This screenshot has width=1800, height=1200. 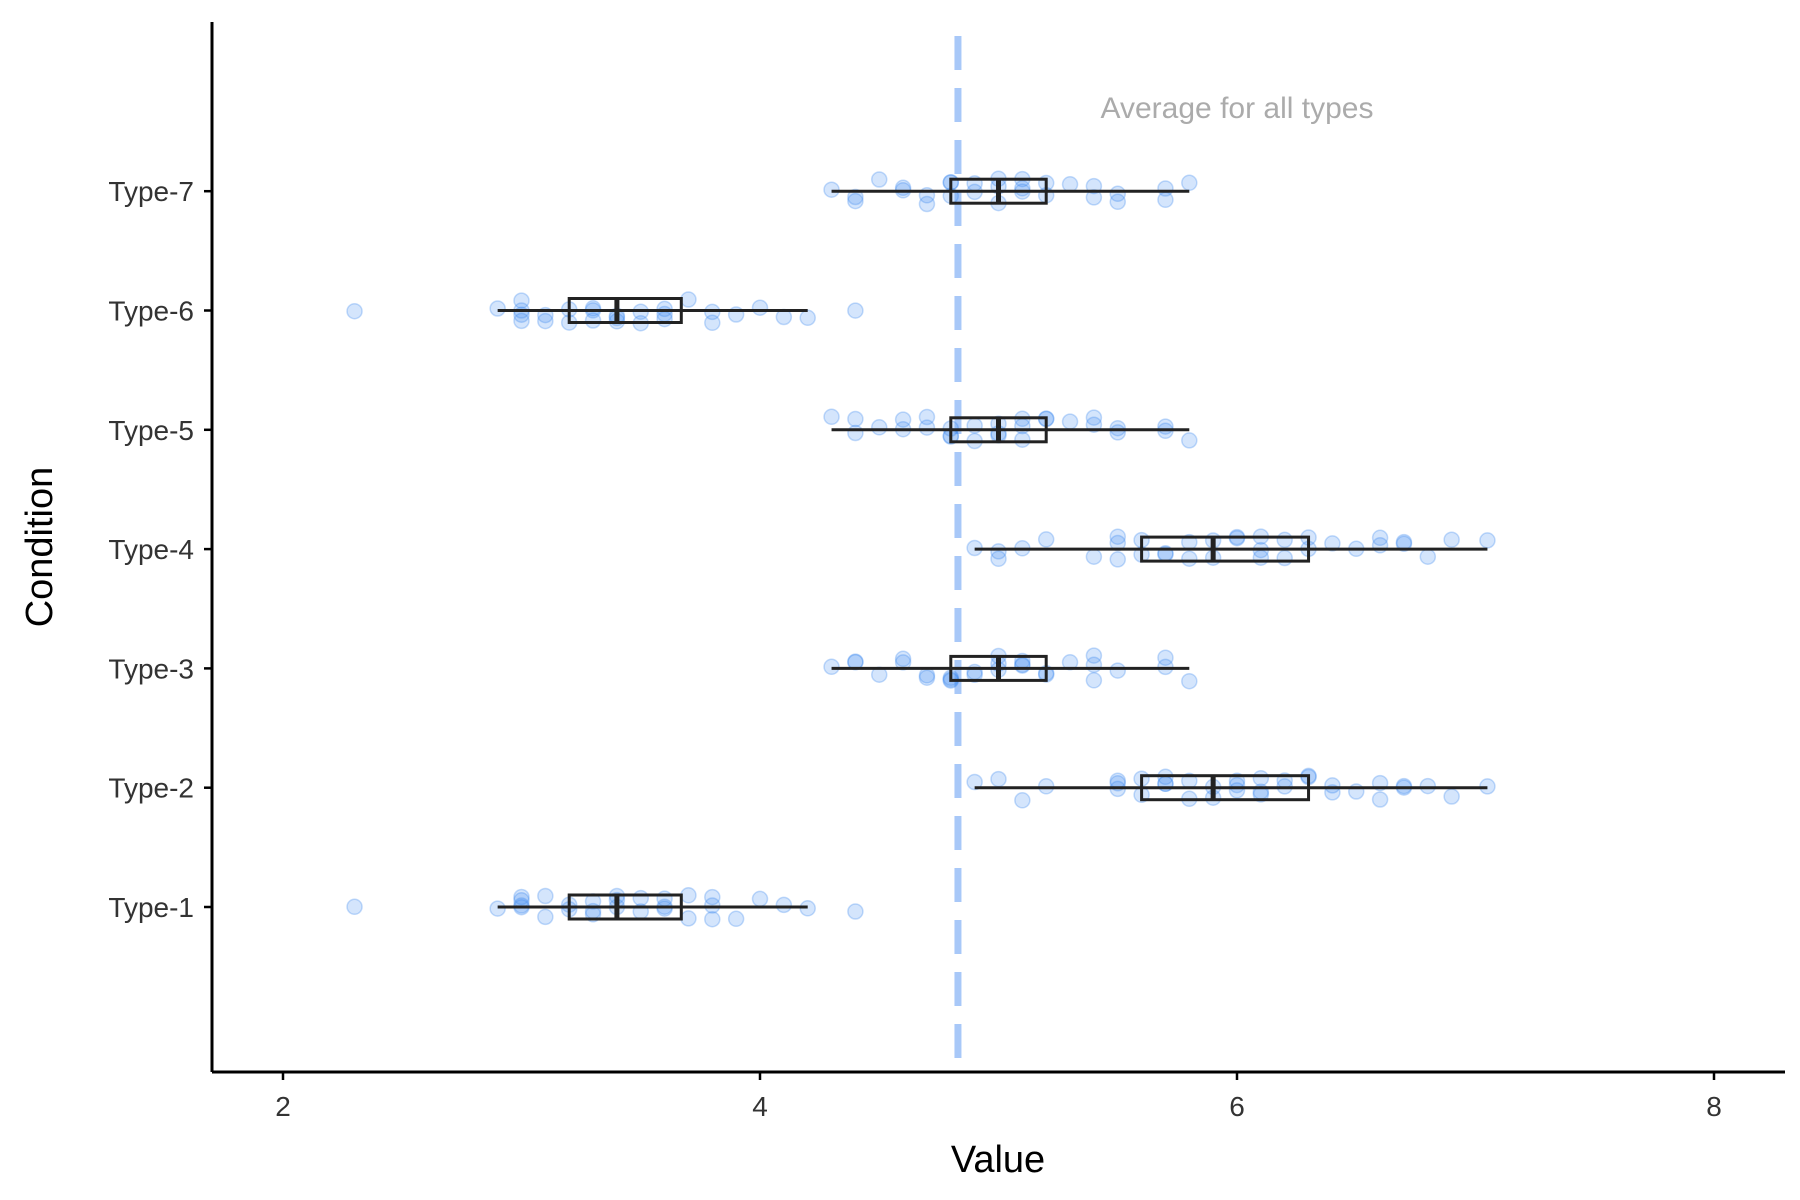 What do you see at coordinates (1237, 108) in the screenshot?
I see `reference-line-label: Average for all types` at bounding box center [1237, 108].